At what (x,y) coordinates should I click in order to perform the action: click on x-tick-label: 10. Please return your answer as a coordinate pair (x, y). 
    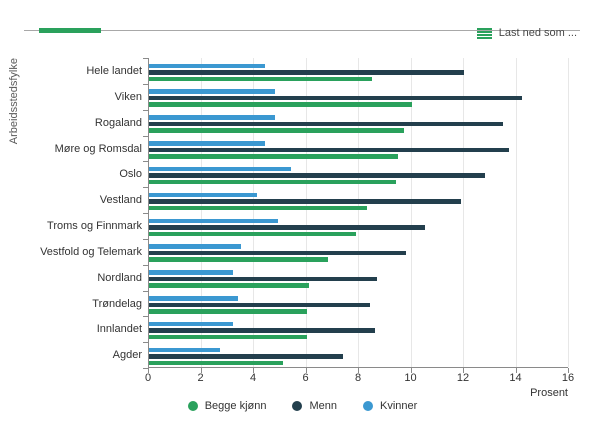
    Looking at the image, I should click on (410, 378).